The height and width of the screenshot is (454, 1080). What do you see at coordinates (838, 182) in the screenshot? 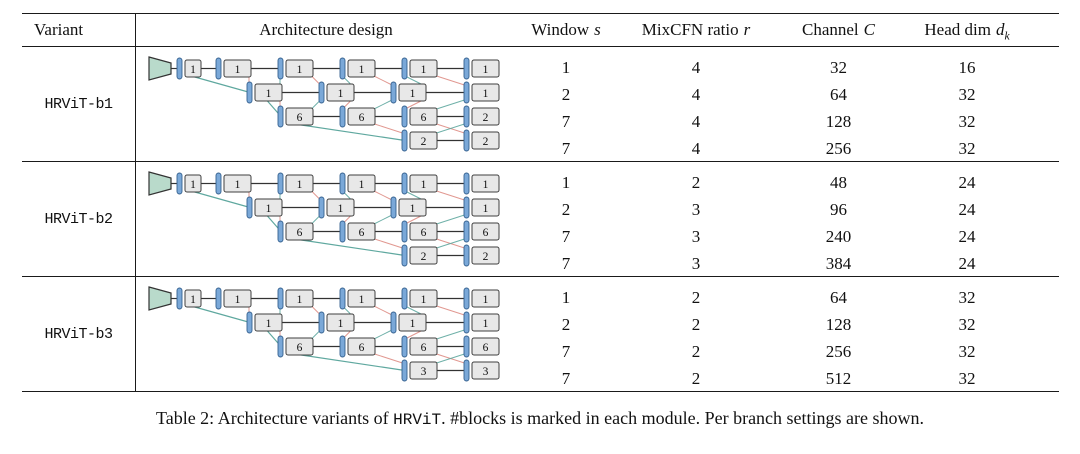
I see `channel-value: 48` at bounding box center [838, 182].